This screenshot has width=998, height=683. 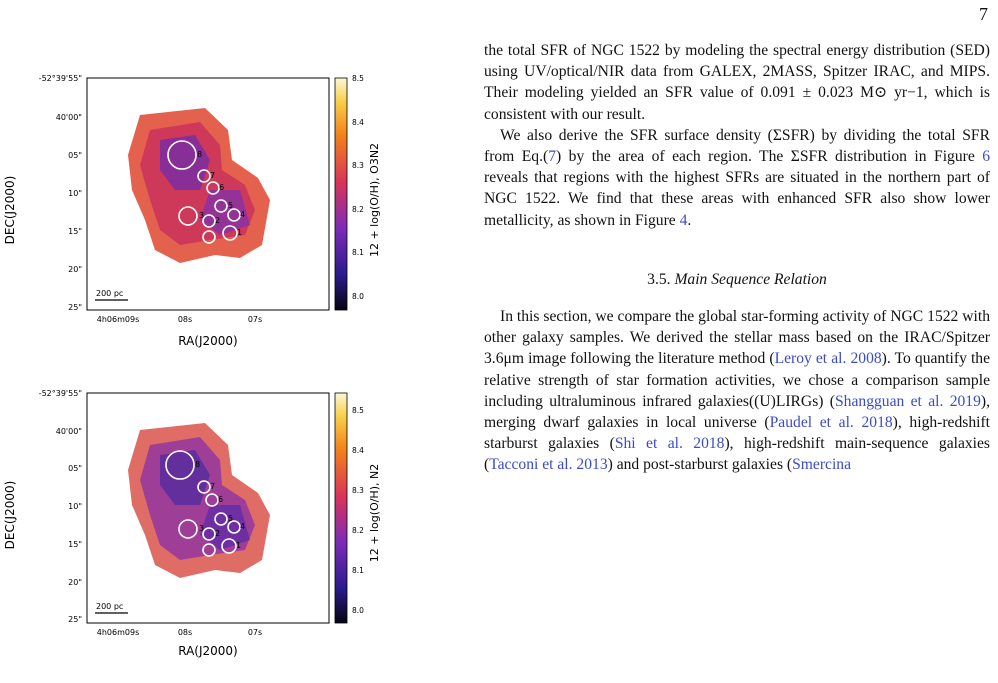 What do you see at coordinates (908, 401) in the screenshot?
I see `citation-link: Shangguan et al. 2019` at bounding box center [908, 401].